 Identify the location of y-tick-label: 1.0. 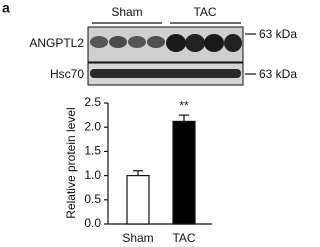
(92, 175).